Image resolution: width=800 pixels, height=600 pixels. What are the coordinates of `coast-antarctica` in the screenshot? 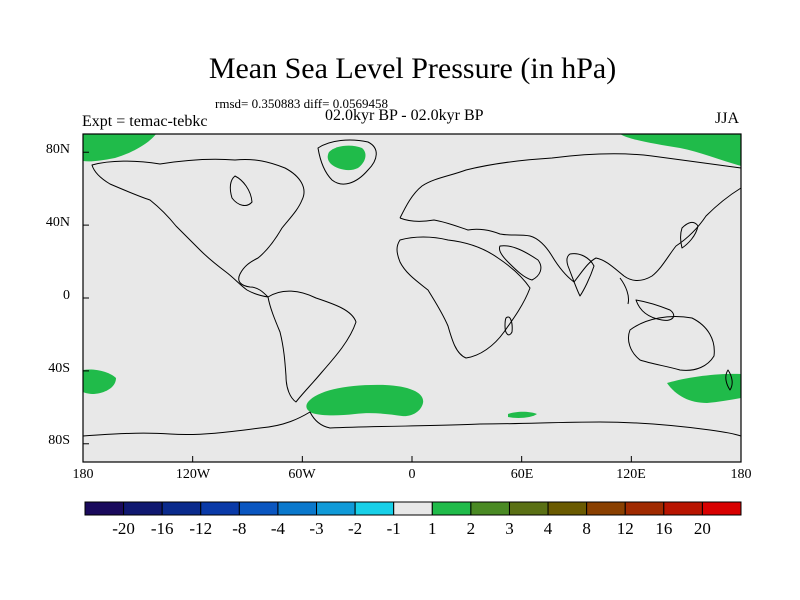 It's located at (412, 424).